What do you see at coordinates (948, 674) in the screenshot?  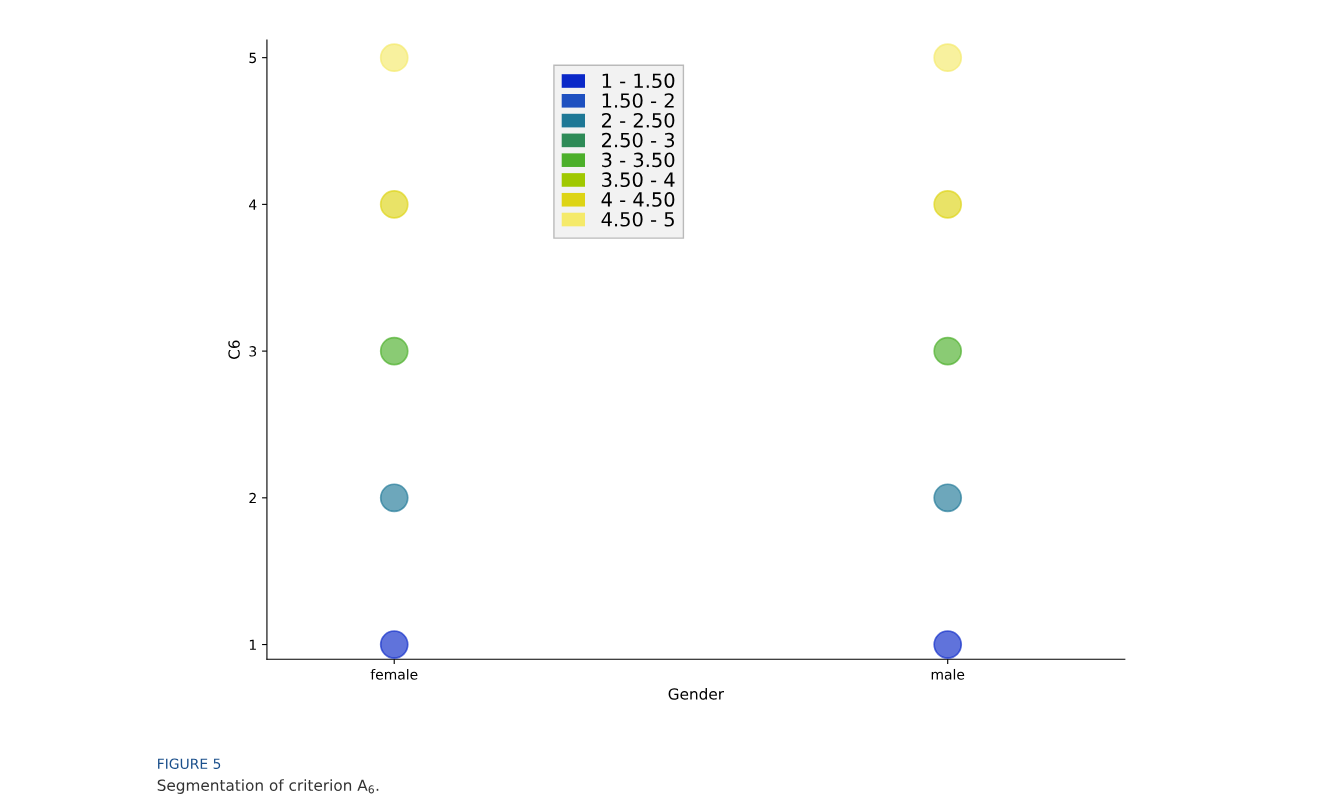 I see `x-tick-label: male` at bounding box center [948, 674].